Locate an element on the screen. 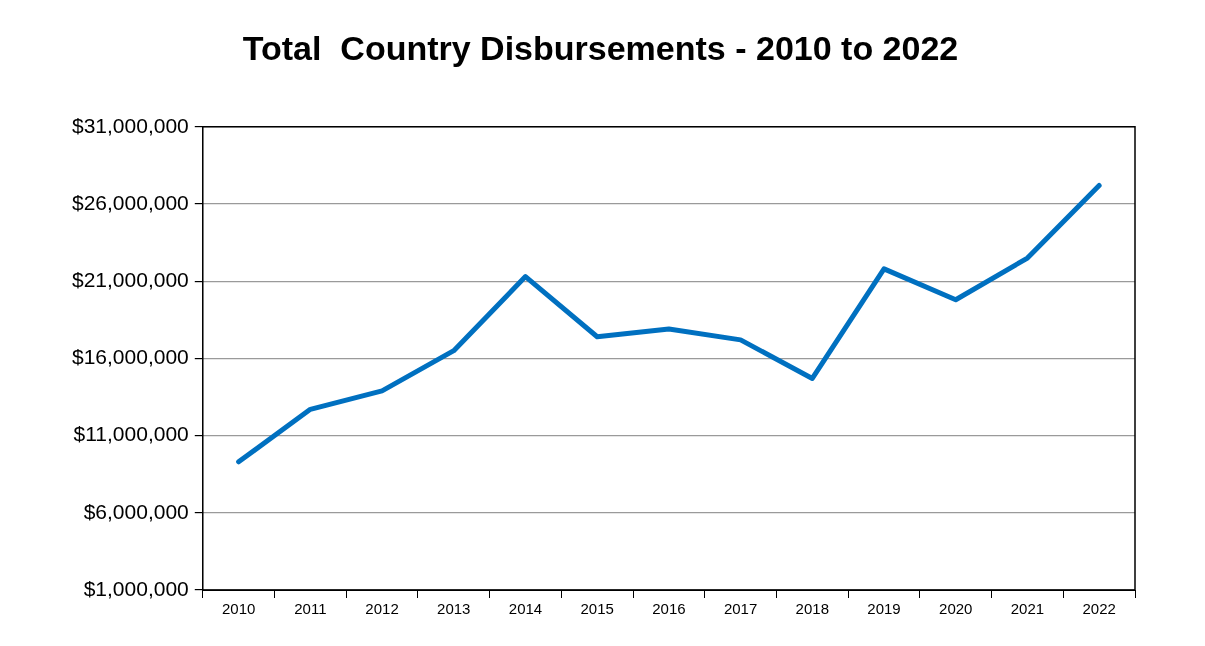 The image size is (1205, 646). y-tick-label: $1,000,000 is located at coordinates (136, 588).